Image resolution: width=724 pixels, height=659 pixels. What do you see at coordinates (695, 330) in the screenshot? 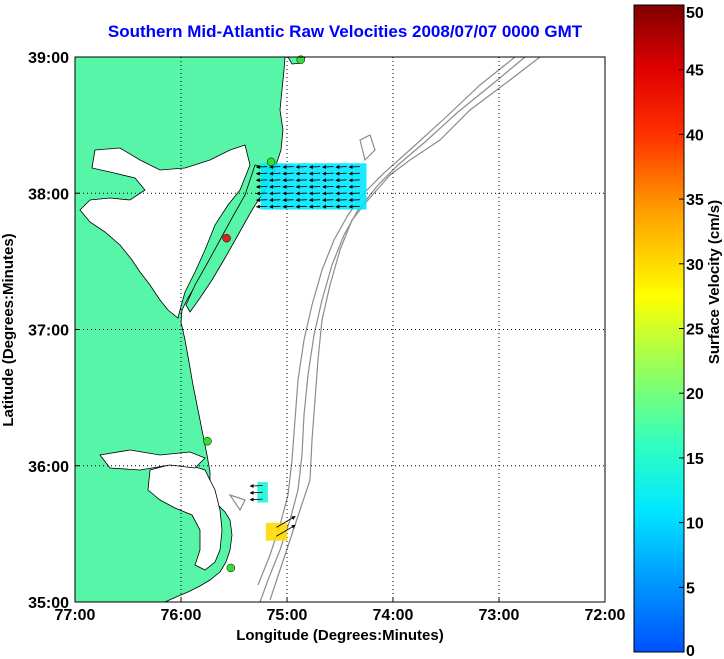
I see `colorbar-tick-label: 25` at bounding box center [695, 330].